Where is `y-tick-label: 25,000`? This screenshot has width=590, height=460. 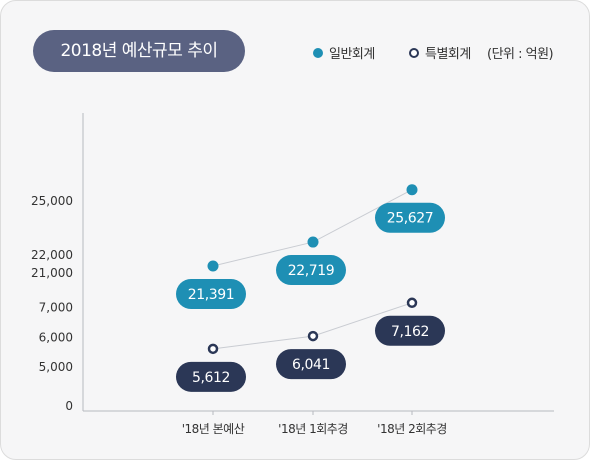
y-tick-label: 25,000 is located at coordinates (52, 201).